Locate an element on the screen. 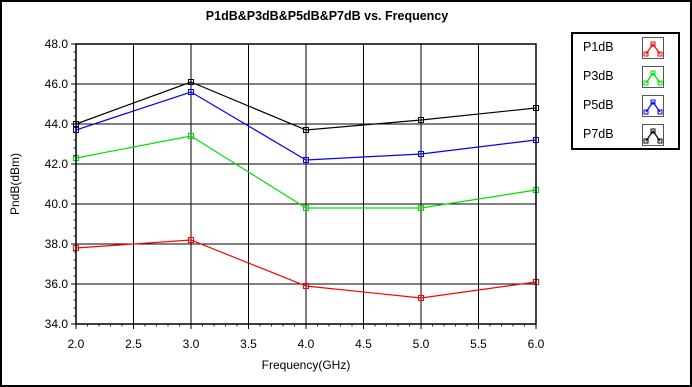  x-tick-label: 4.0 is located at coordinates (306, 344).